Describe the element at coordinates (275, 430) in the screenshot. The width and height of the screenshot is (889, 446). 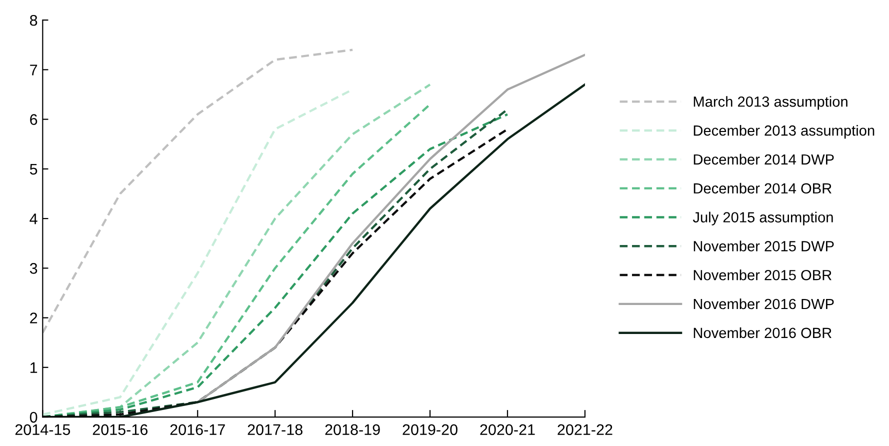
I see `x-tick-label: 2017-18` at that location.